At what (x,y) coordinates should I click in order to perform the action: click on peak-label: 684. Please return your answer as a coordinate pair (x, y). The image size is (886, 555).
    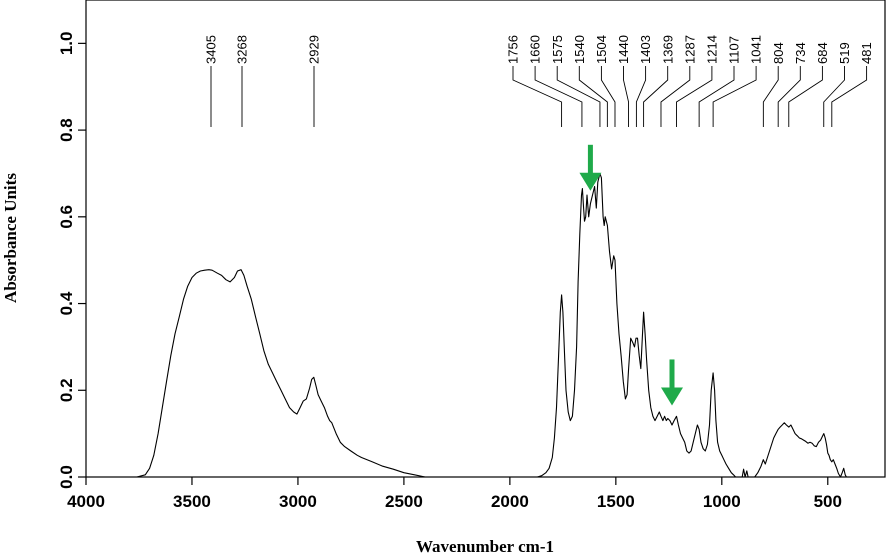
    Looking at the image, I should click on (822, 53).